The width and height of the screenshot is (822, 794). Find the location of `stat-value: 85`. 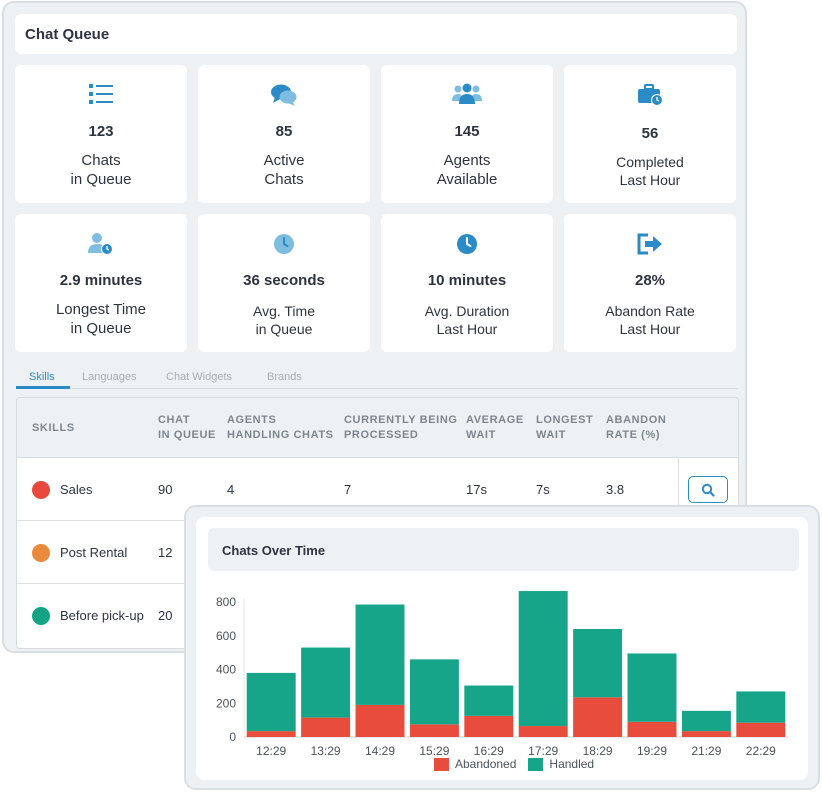

stat-value: 85 is located at coordinates (284, 131).